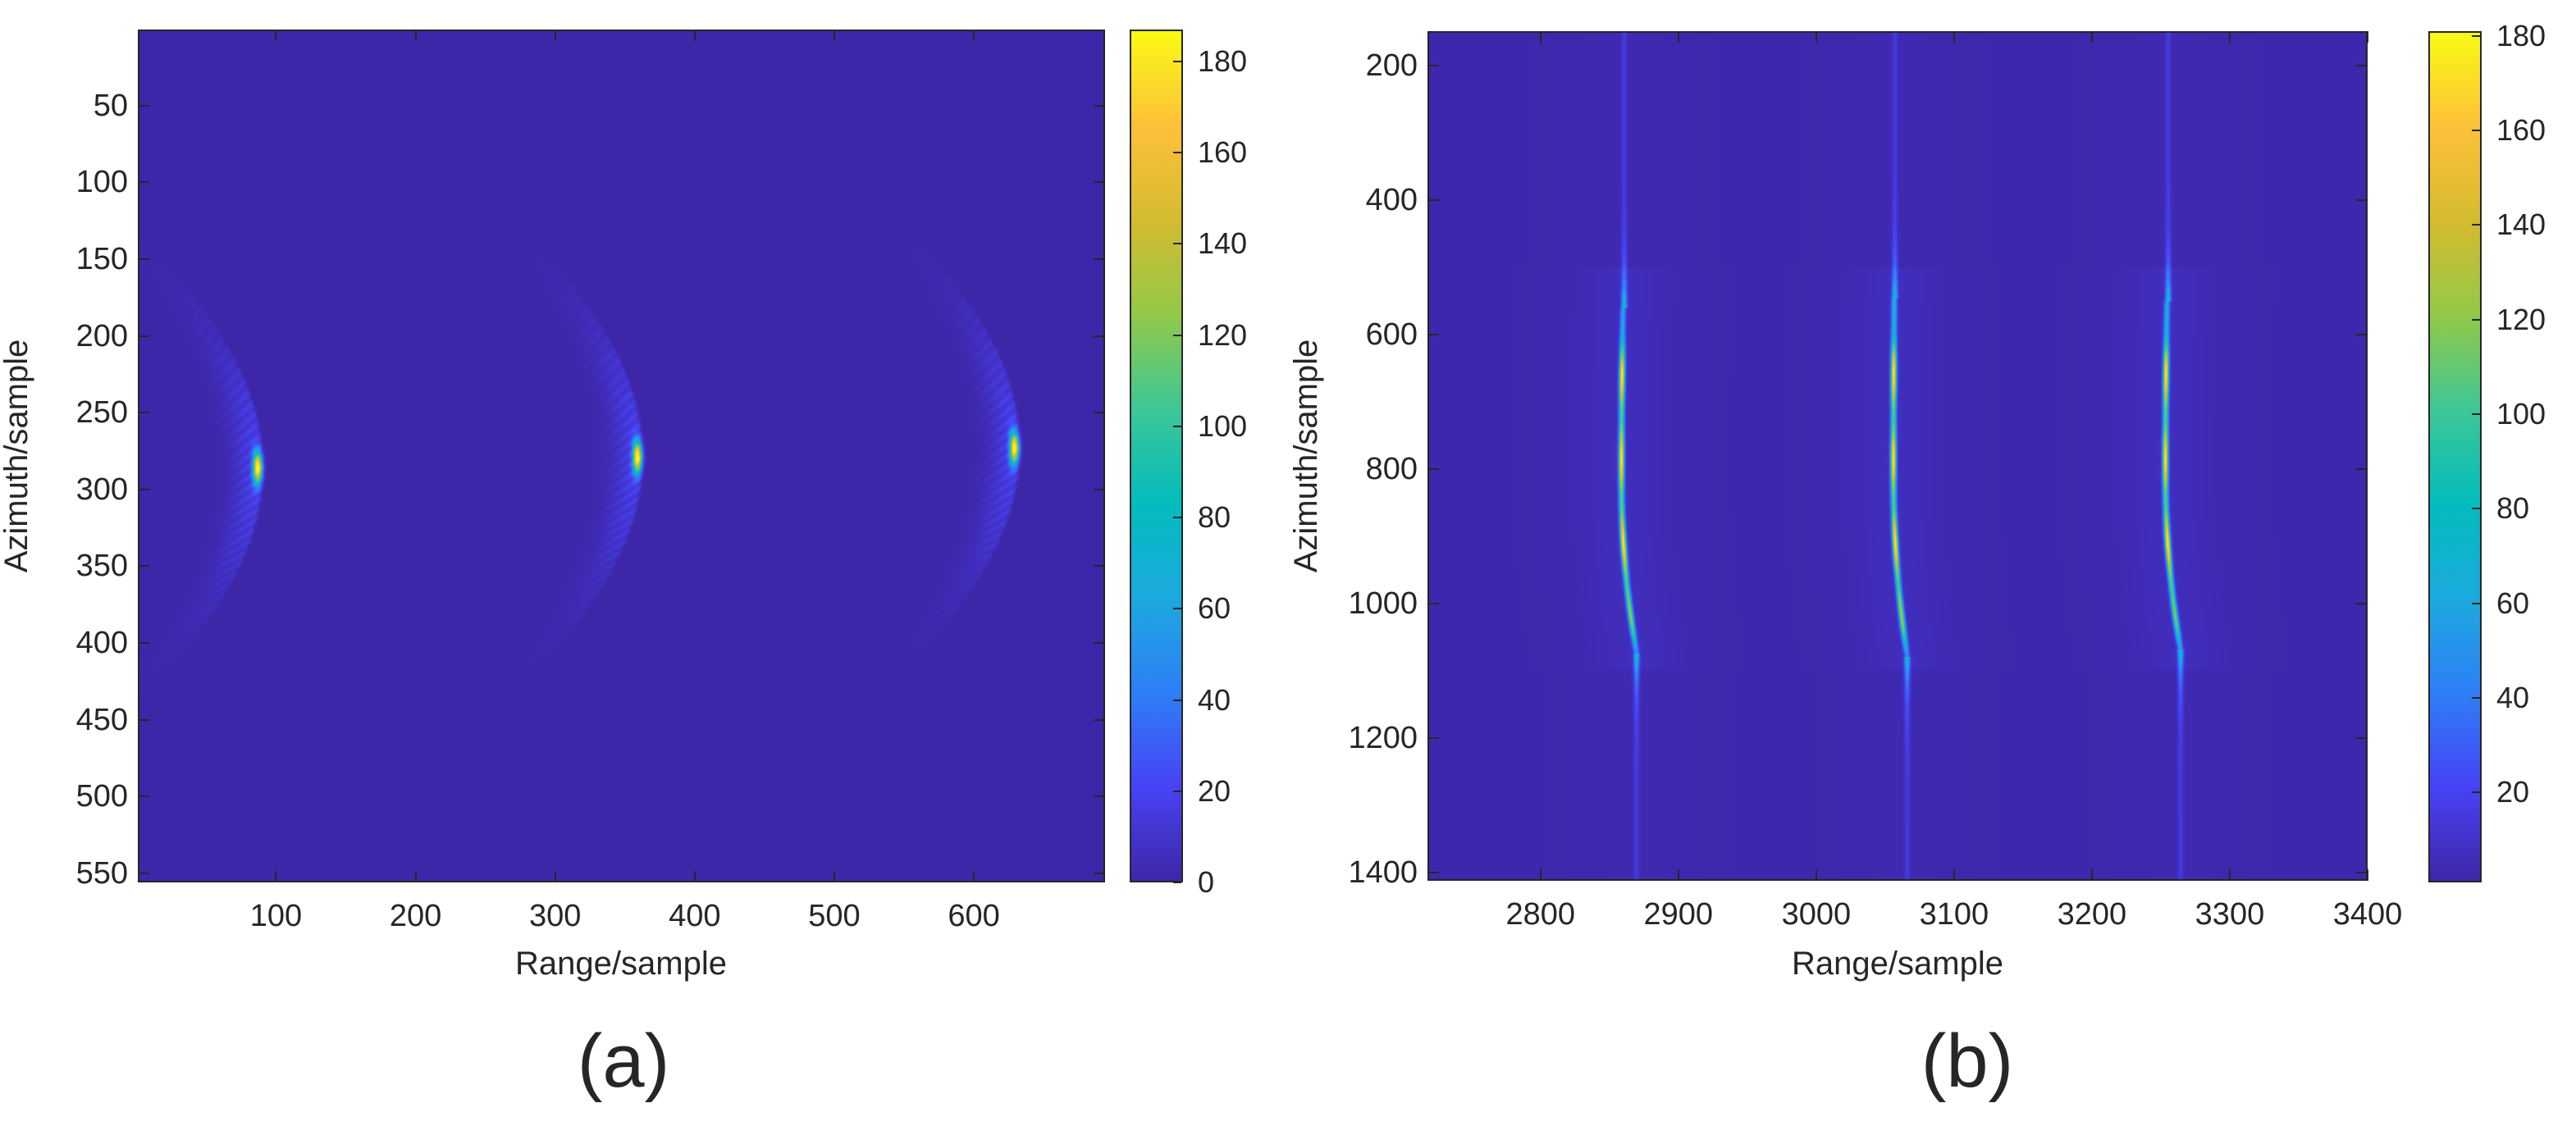 Image resolution: width=2576 pixels, height=1135 pixels. What do you see at coordinates (1898, 964) in the screenshot?
I see `x-axis-label-b: Range/sample` at bounding box center [1898, 964].